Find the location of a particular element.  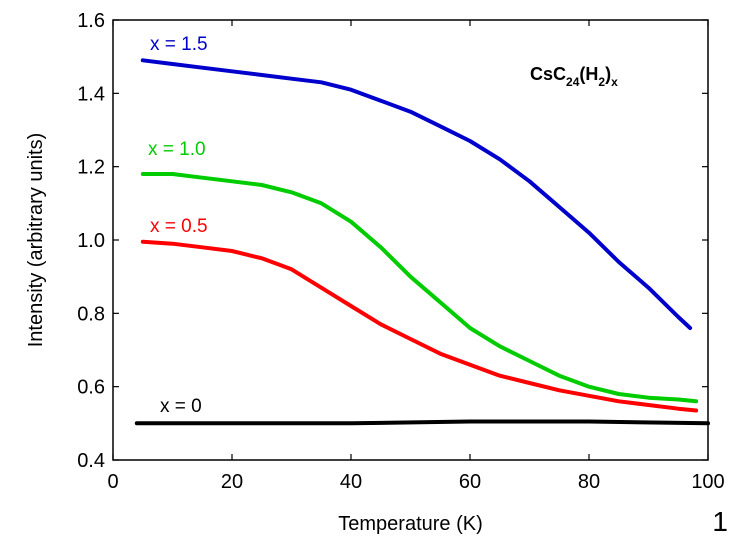

x-tick-label: 0 is located at coordinates (112, 482).